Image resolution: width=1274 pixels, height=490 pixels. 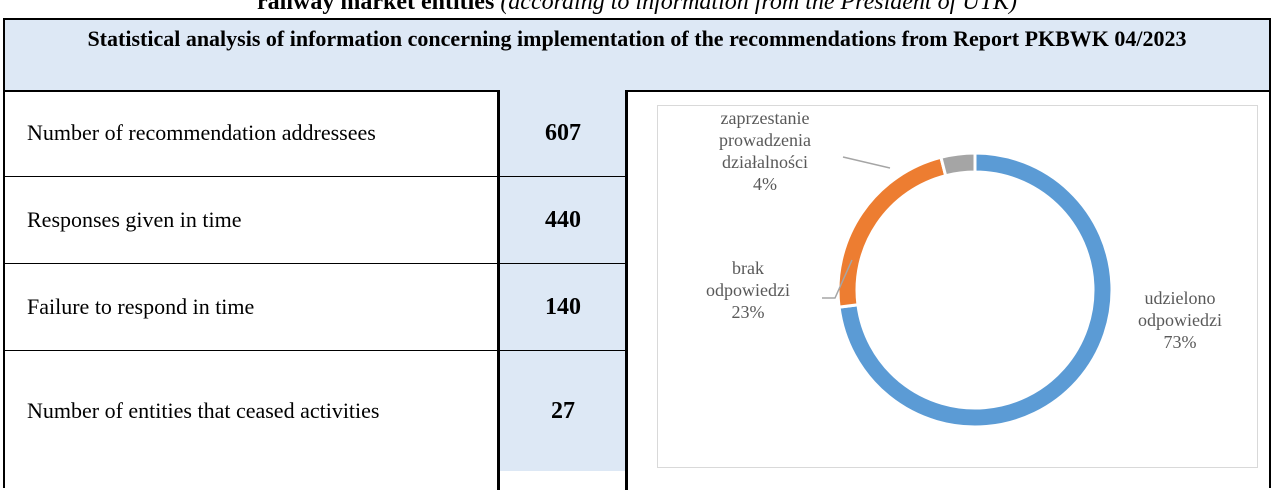 What do you see at coordinates (748, 312) in the screenshot?
I see `data-label-value: 23%` at bounding box center [748, 312].